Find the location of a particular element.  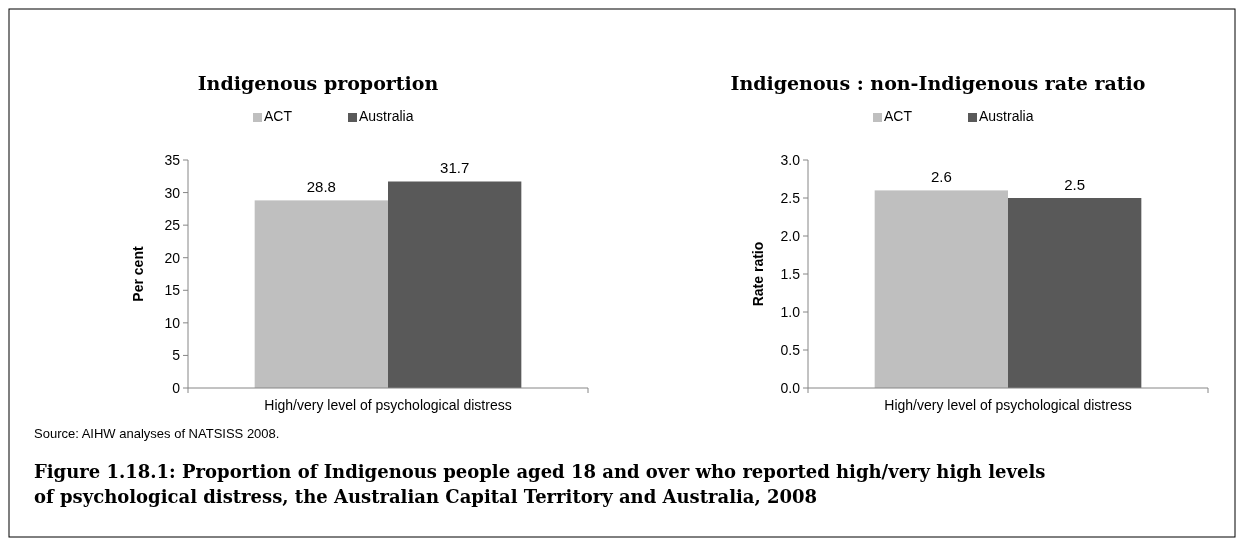

y-tick-label: 25 is located at coordinates (172, 225).